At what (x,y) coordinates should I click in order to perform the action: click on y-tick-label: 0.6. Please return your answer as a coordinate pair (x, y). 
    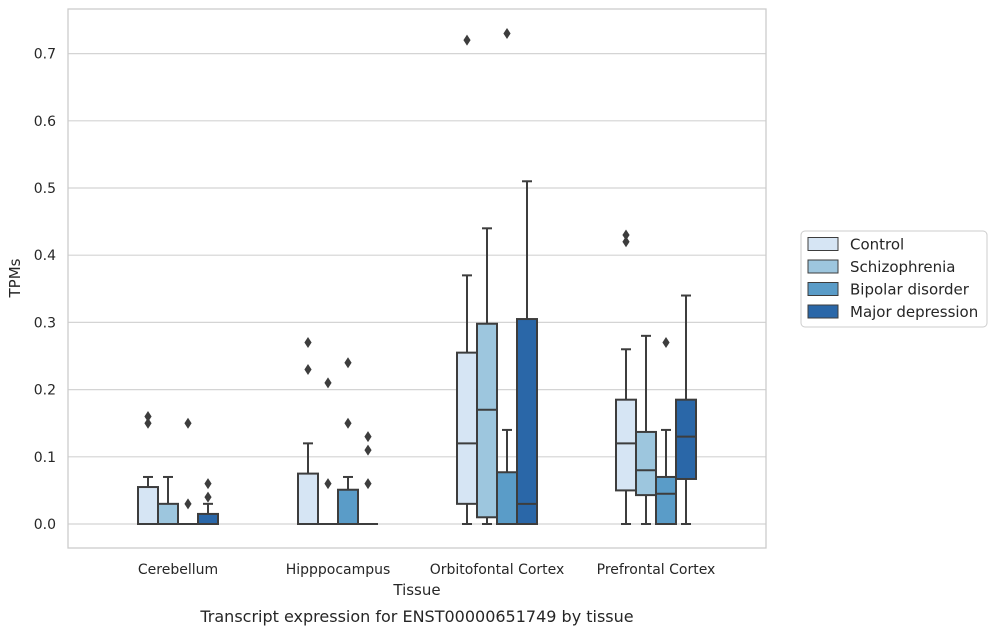
    Looking at the image, I should click on (45, 122).